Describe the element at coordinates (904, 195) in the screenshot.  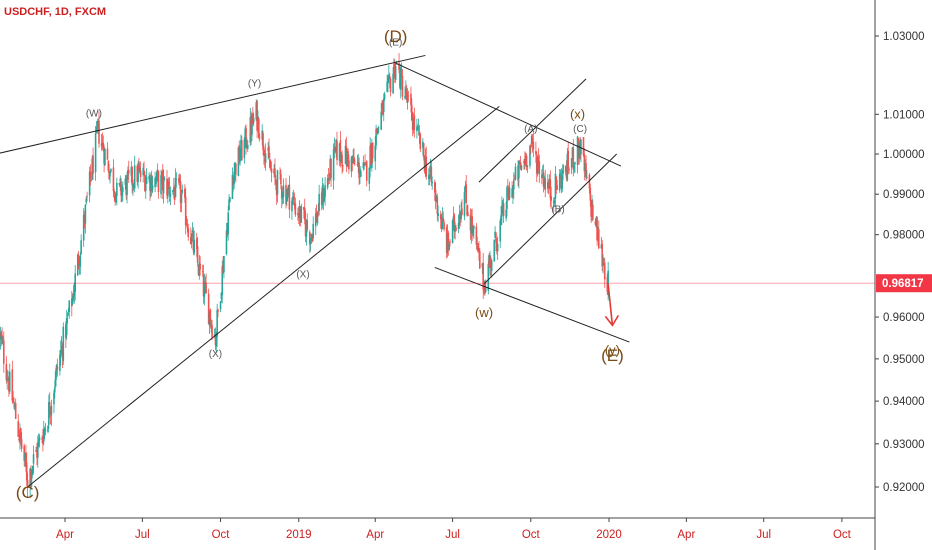
I see `price-tick-label: 0.99000` at that location.